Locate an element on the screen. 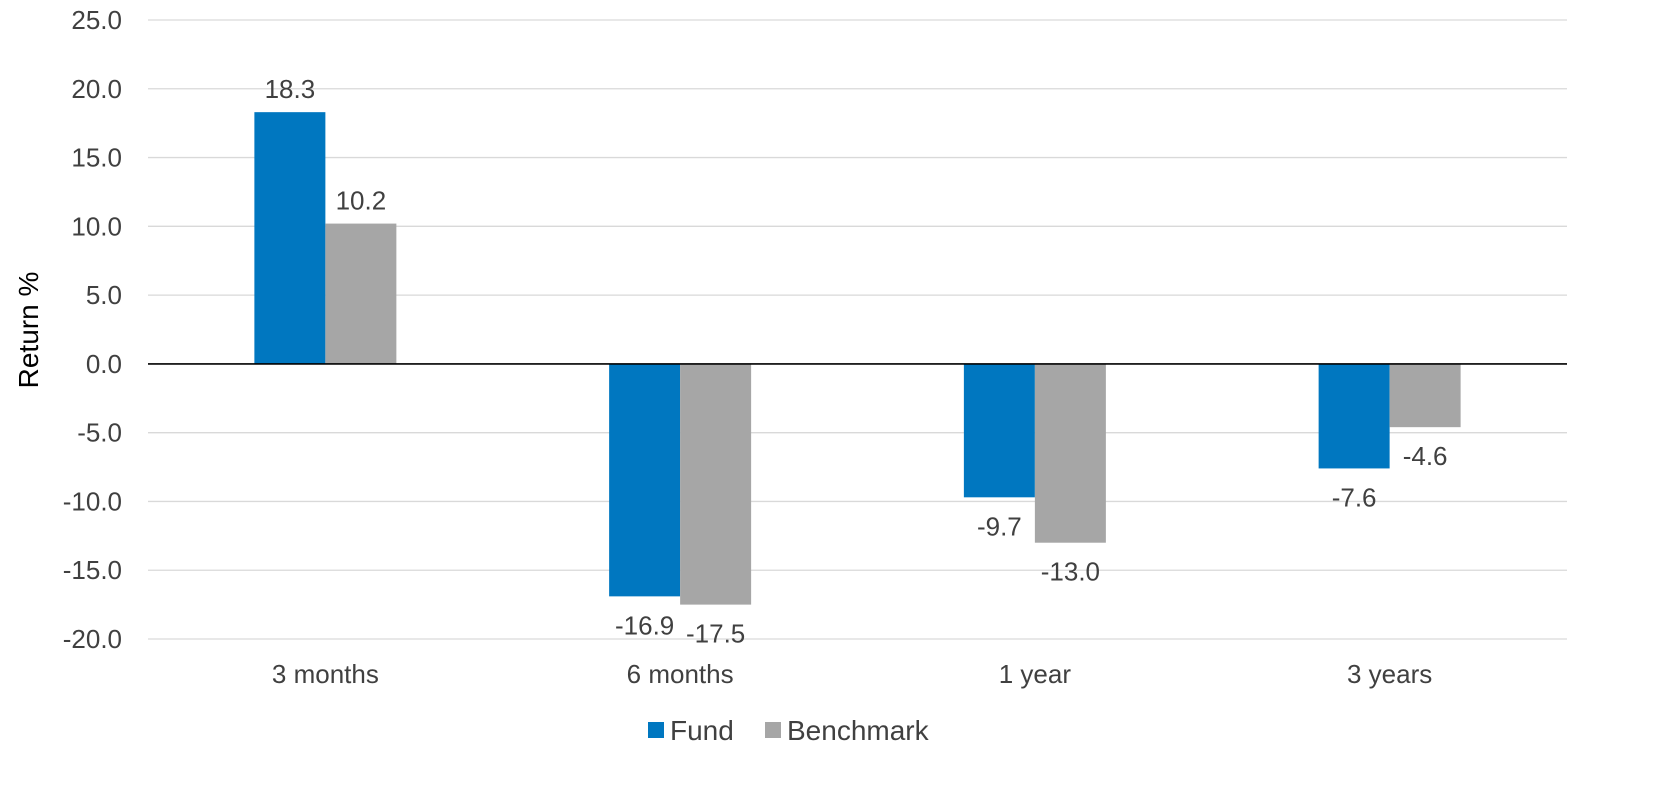 This screenshot has height=797, width=1667. legend: Fund Benchmark is located at coordinates (789, 730).